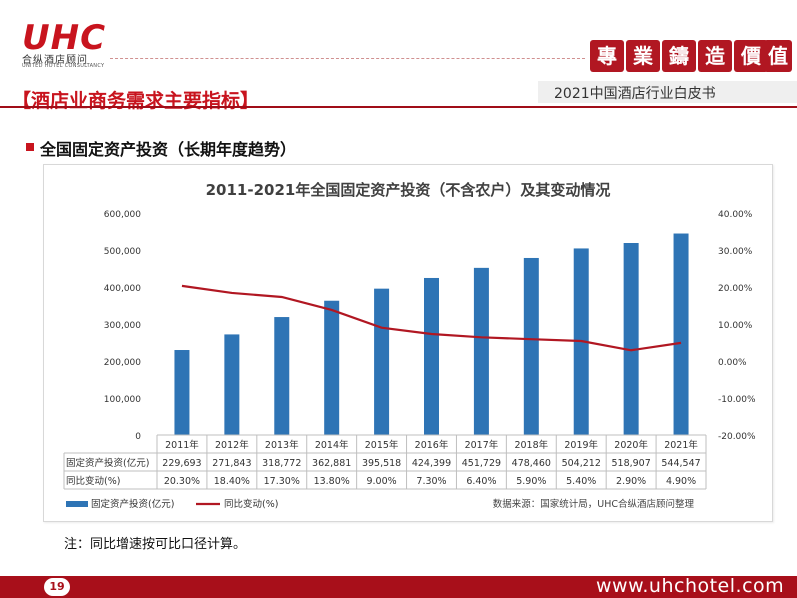 The image size is (797, 598). What do you see at coordinates (77, 504) in the screenshot?
I see `legend-bar-swatch` at bounding box center [77, 504].